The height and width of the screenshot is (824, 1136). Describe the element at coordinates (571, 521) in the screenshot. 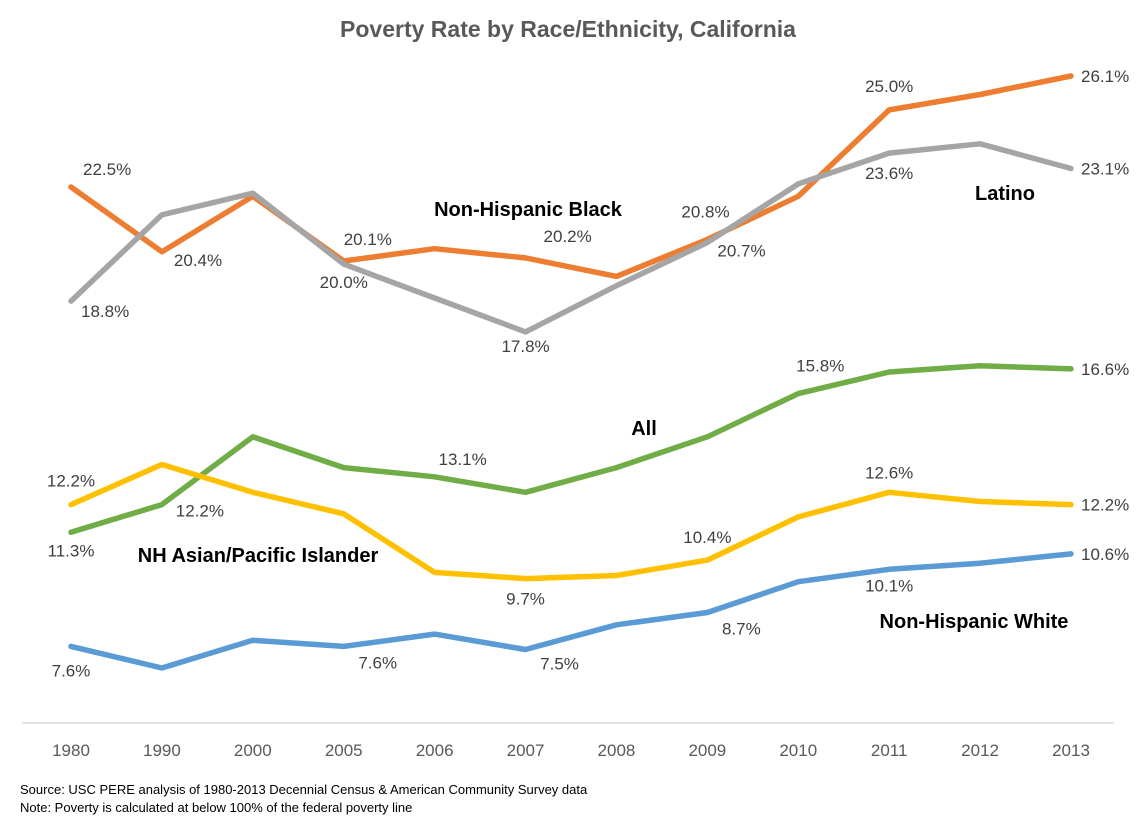

I see `series-line-nh-asian-pacific-islander` at that location.